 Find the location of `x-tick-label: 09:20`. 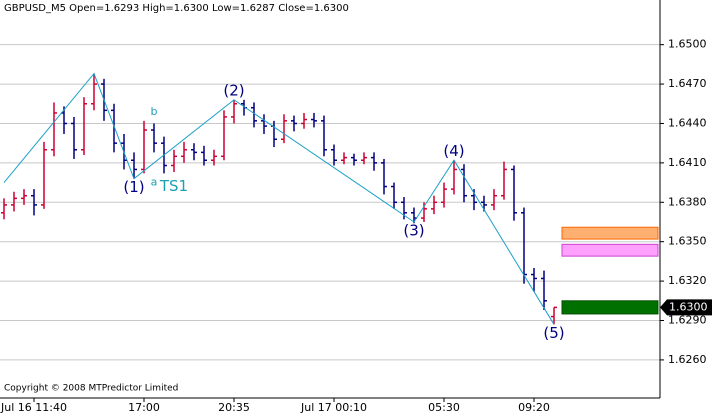

x-tick-label: 09:20 is located at coordinates (534, 407).